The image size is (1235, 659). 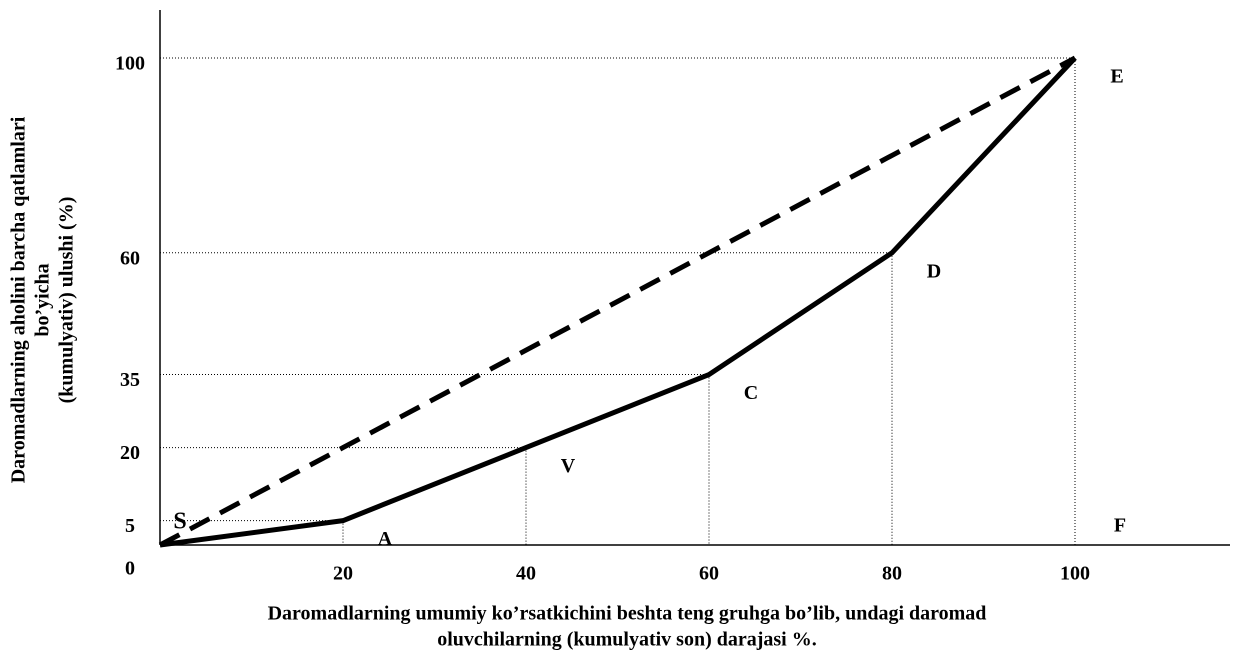 I want to click on annotation: F, so click(x=1120, y=526).